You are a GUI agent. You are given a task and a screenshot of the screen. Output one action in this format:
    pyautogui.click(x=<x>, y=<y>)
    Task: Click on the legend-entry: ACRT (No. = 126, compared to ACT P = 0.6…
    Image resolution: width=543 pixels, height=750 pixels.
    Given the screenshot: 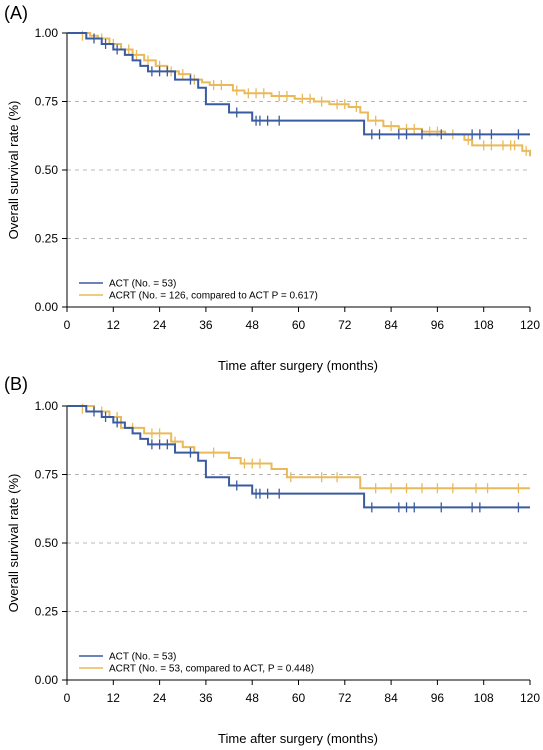 What is the action you would take?
    pyautogui.click(x=213, y=296)
    